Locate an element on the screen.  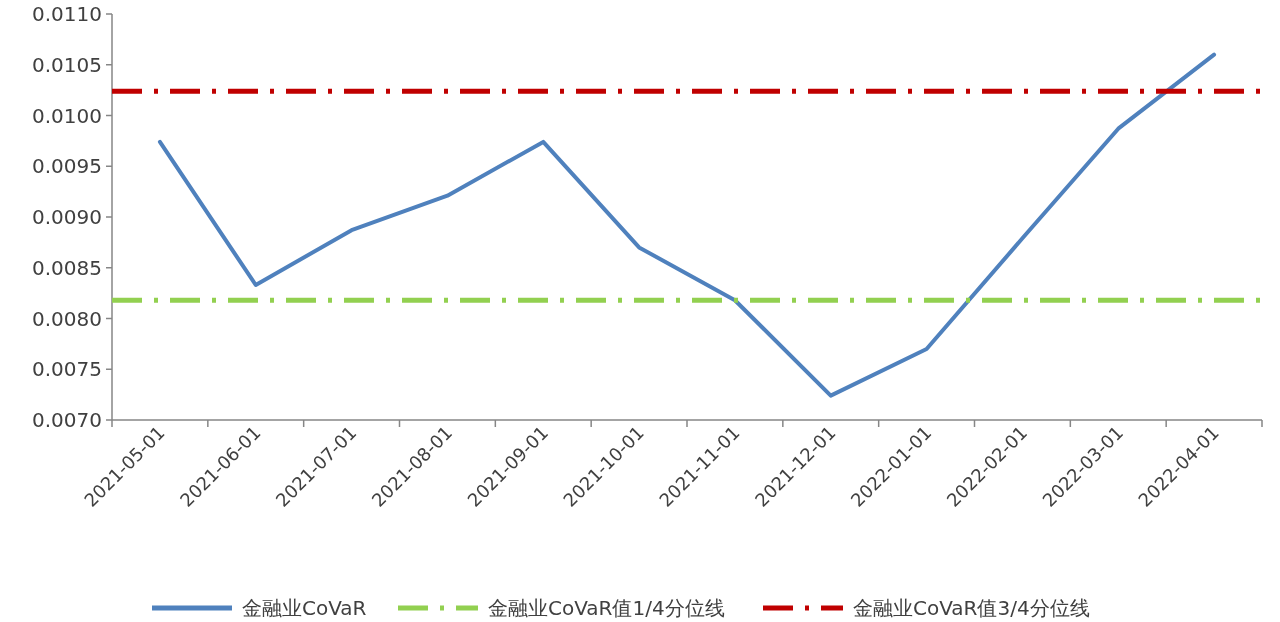
y-tick-label: 0.0085 is located at coordinates (67, 267).